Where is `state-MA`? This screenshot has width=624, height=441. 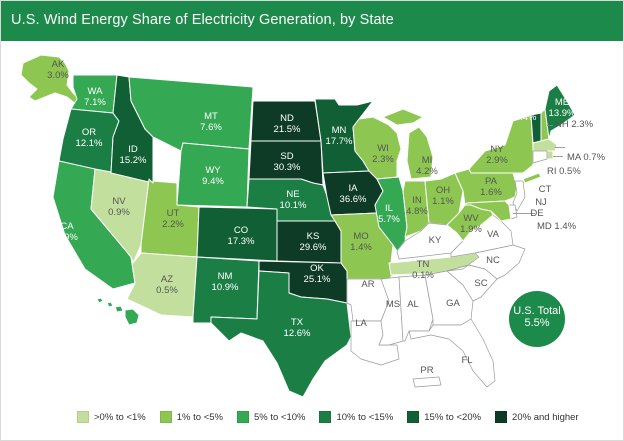 state-MA is located at coordinates (545, 145).